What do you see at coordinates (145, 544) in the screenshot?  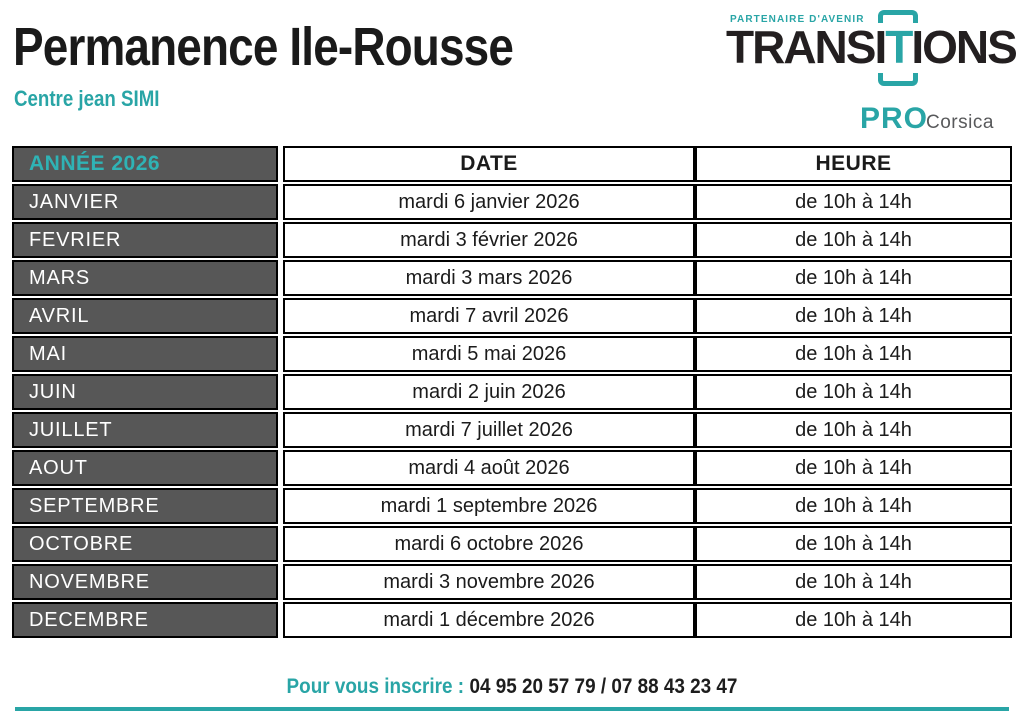 I see `month-cell: OCTOBRE` at bounding box center [145, 544].